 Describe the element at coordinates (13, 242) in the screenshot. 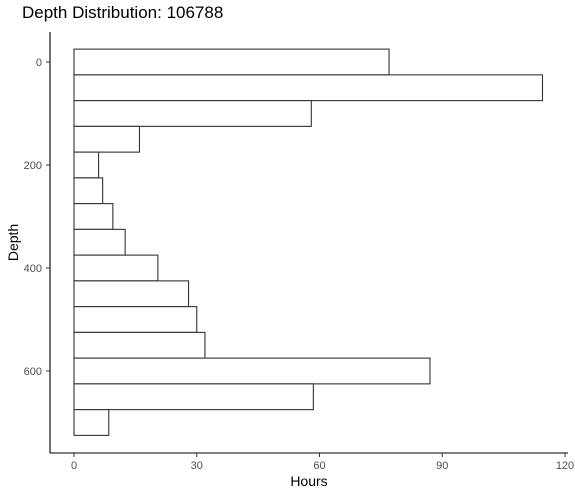

I see `y-axis-title: Depth` at that location.